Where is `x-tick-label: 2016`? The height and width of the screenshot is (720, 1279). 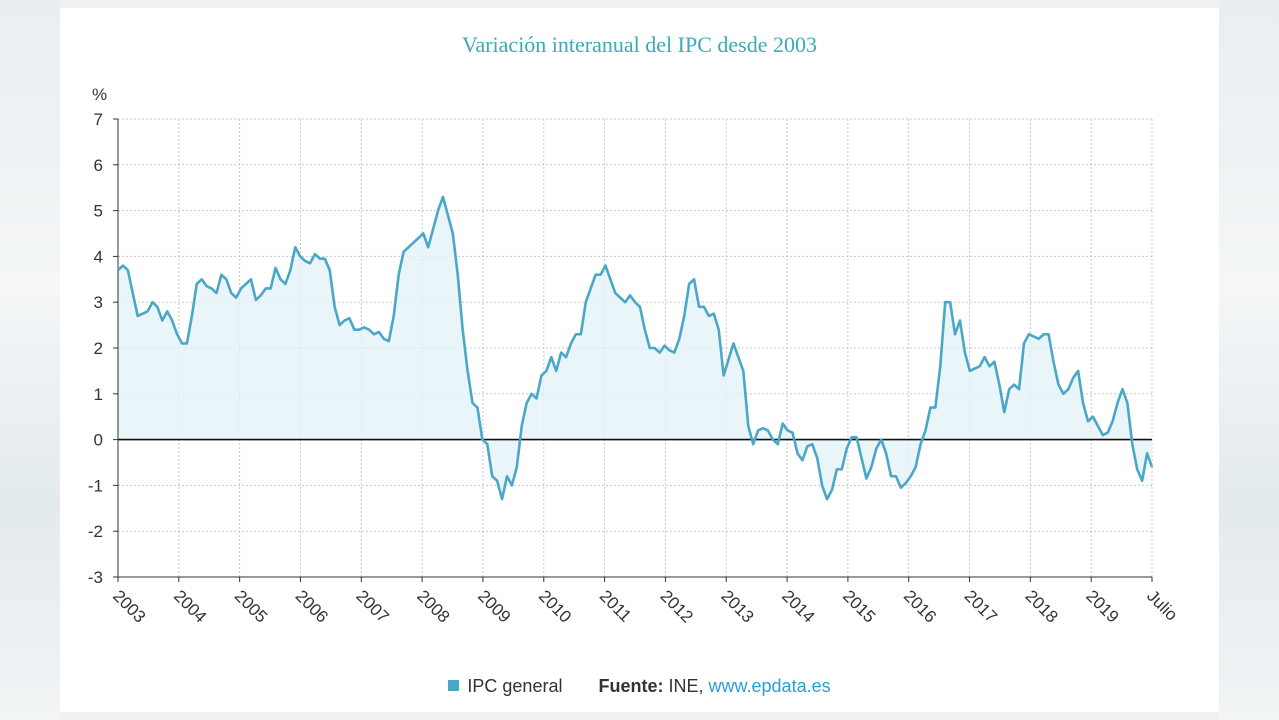 x-tick-label: 2016 is located at coordinates (920, 606).